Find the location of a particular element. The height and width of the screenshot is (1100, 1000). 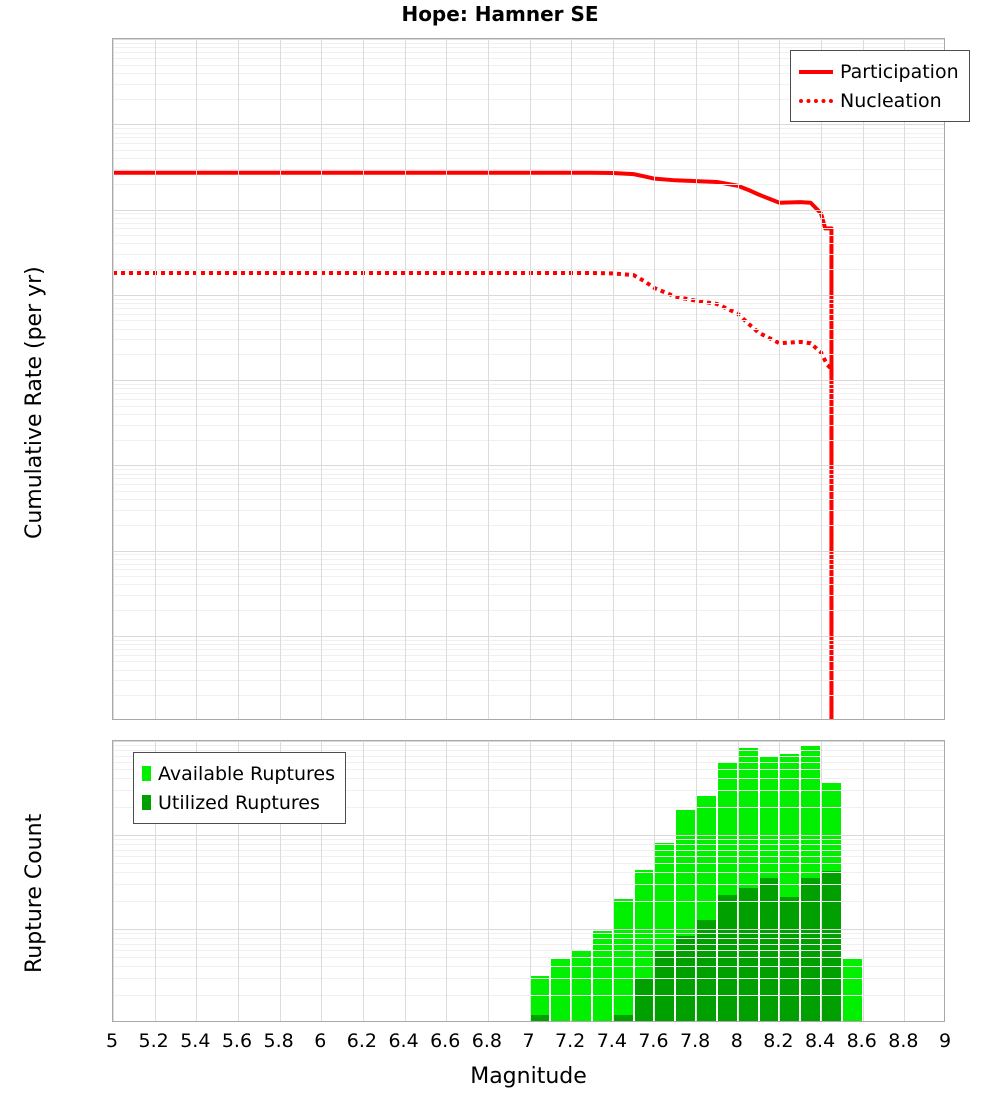

x-tick-label: 8.8 is located at coordinates (903, 1041).